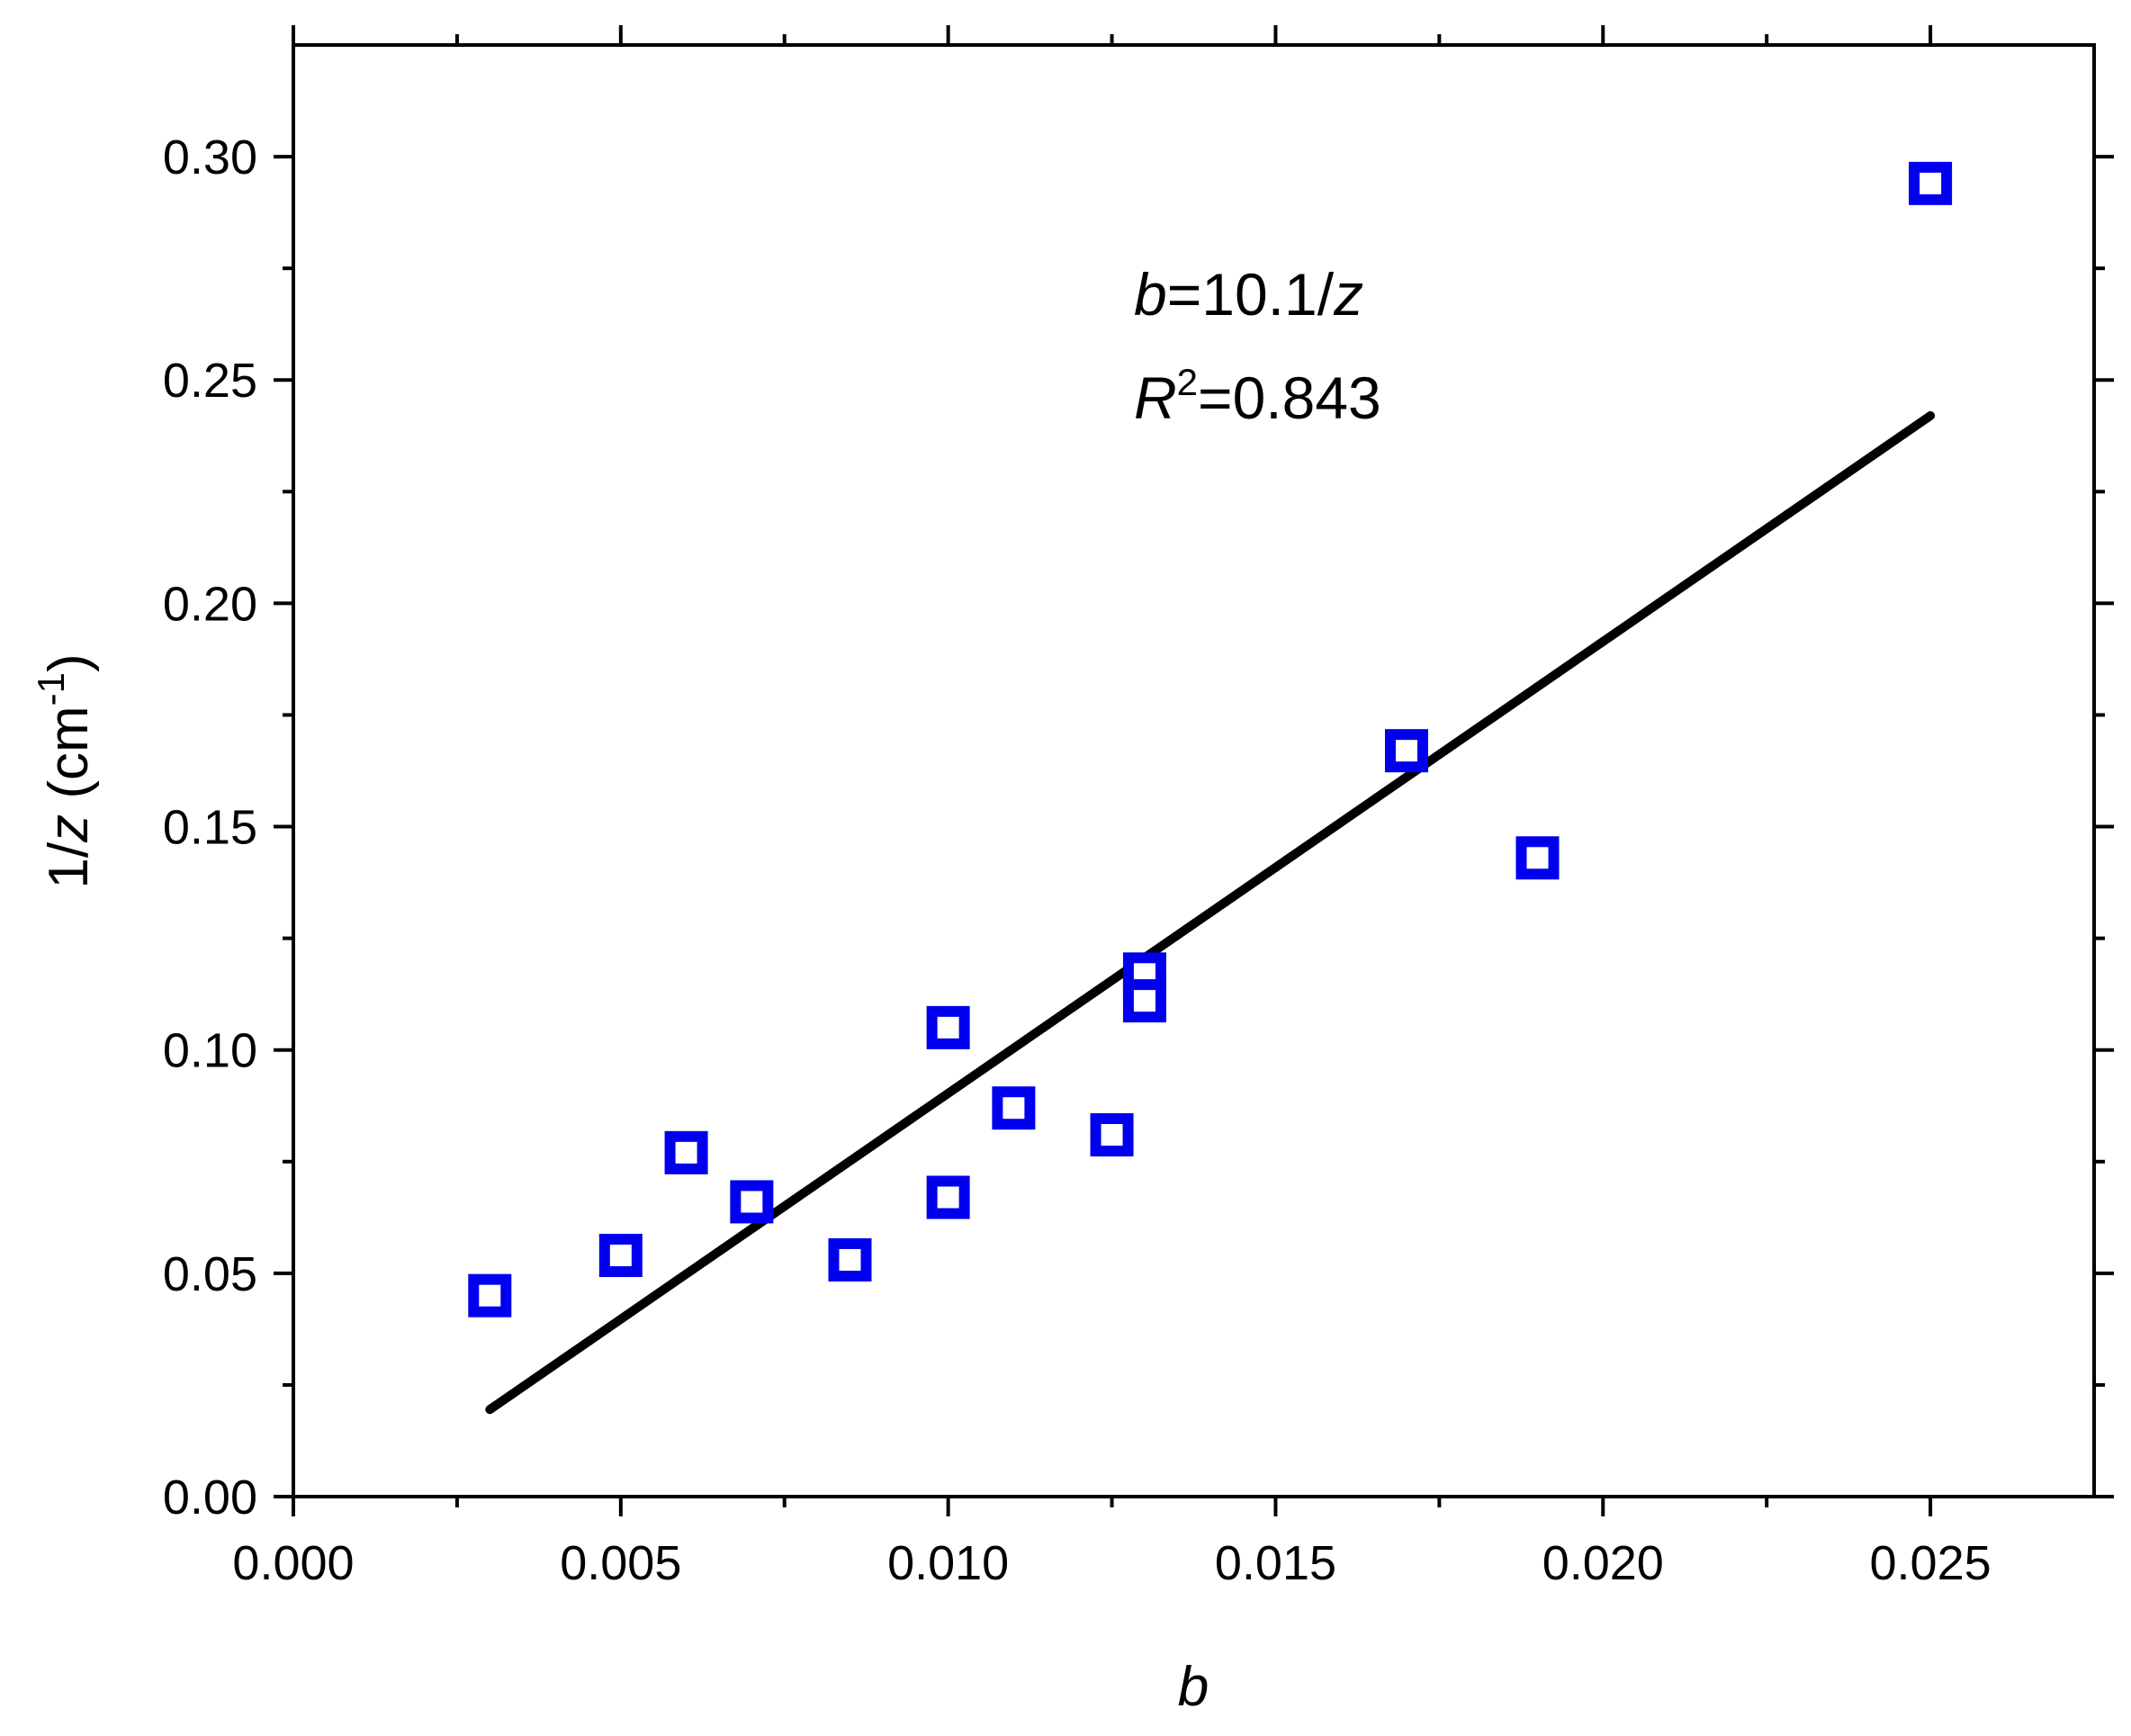 This screenshot has width=2131, height=1736. What do you see at coordinates (1348, 294) in the screenshot?
I see `equation-var2: z` at bounding box center [1348, 294].